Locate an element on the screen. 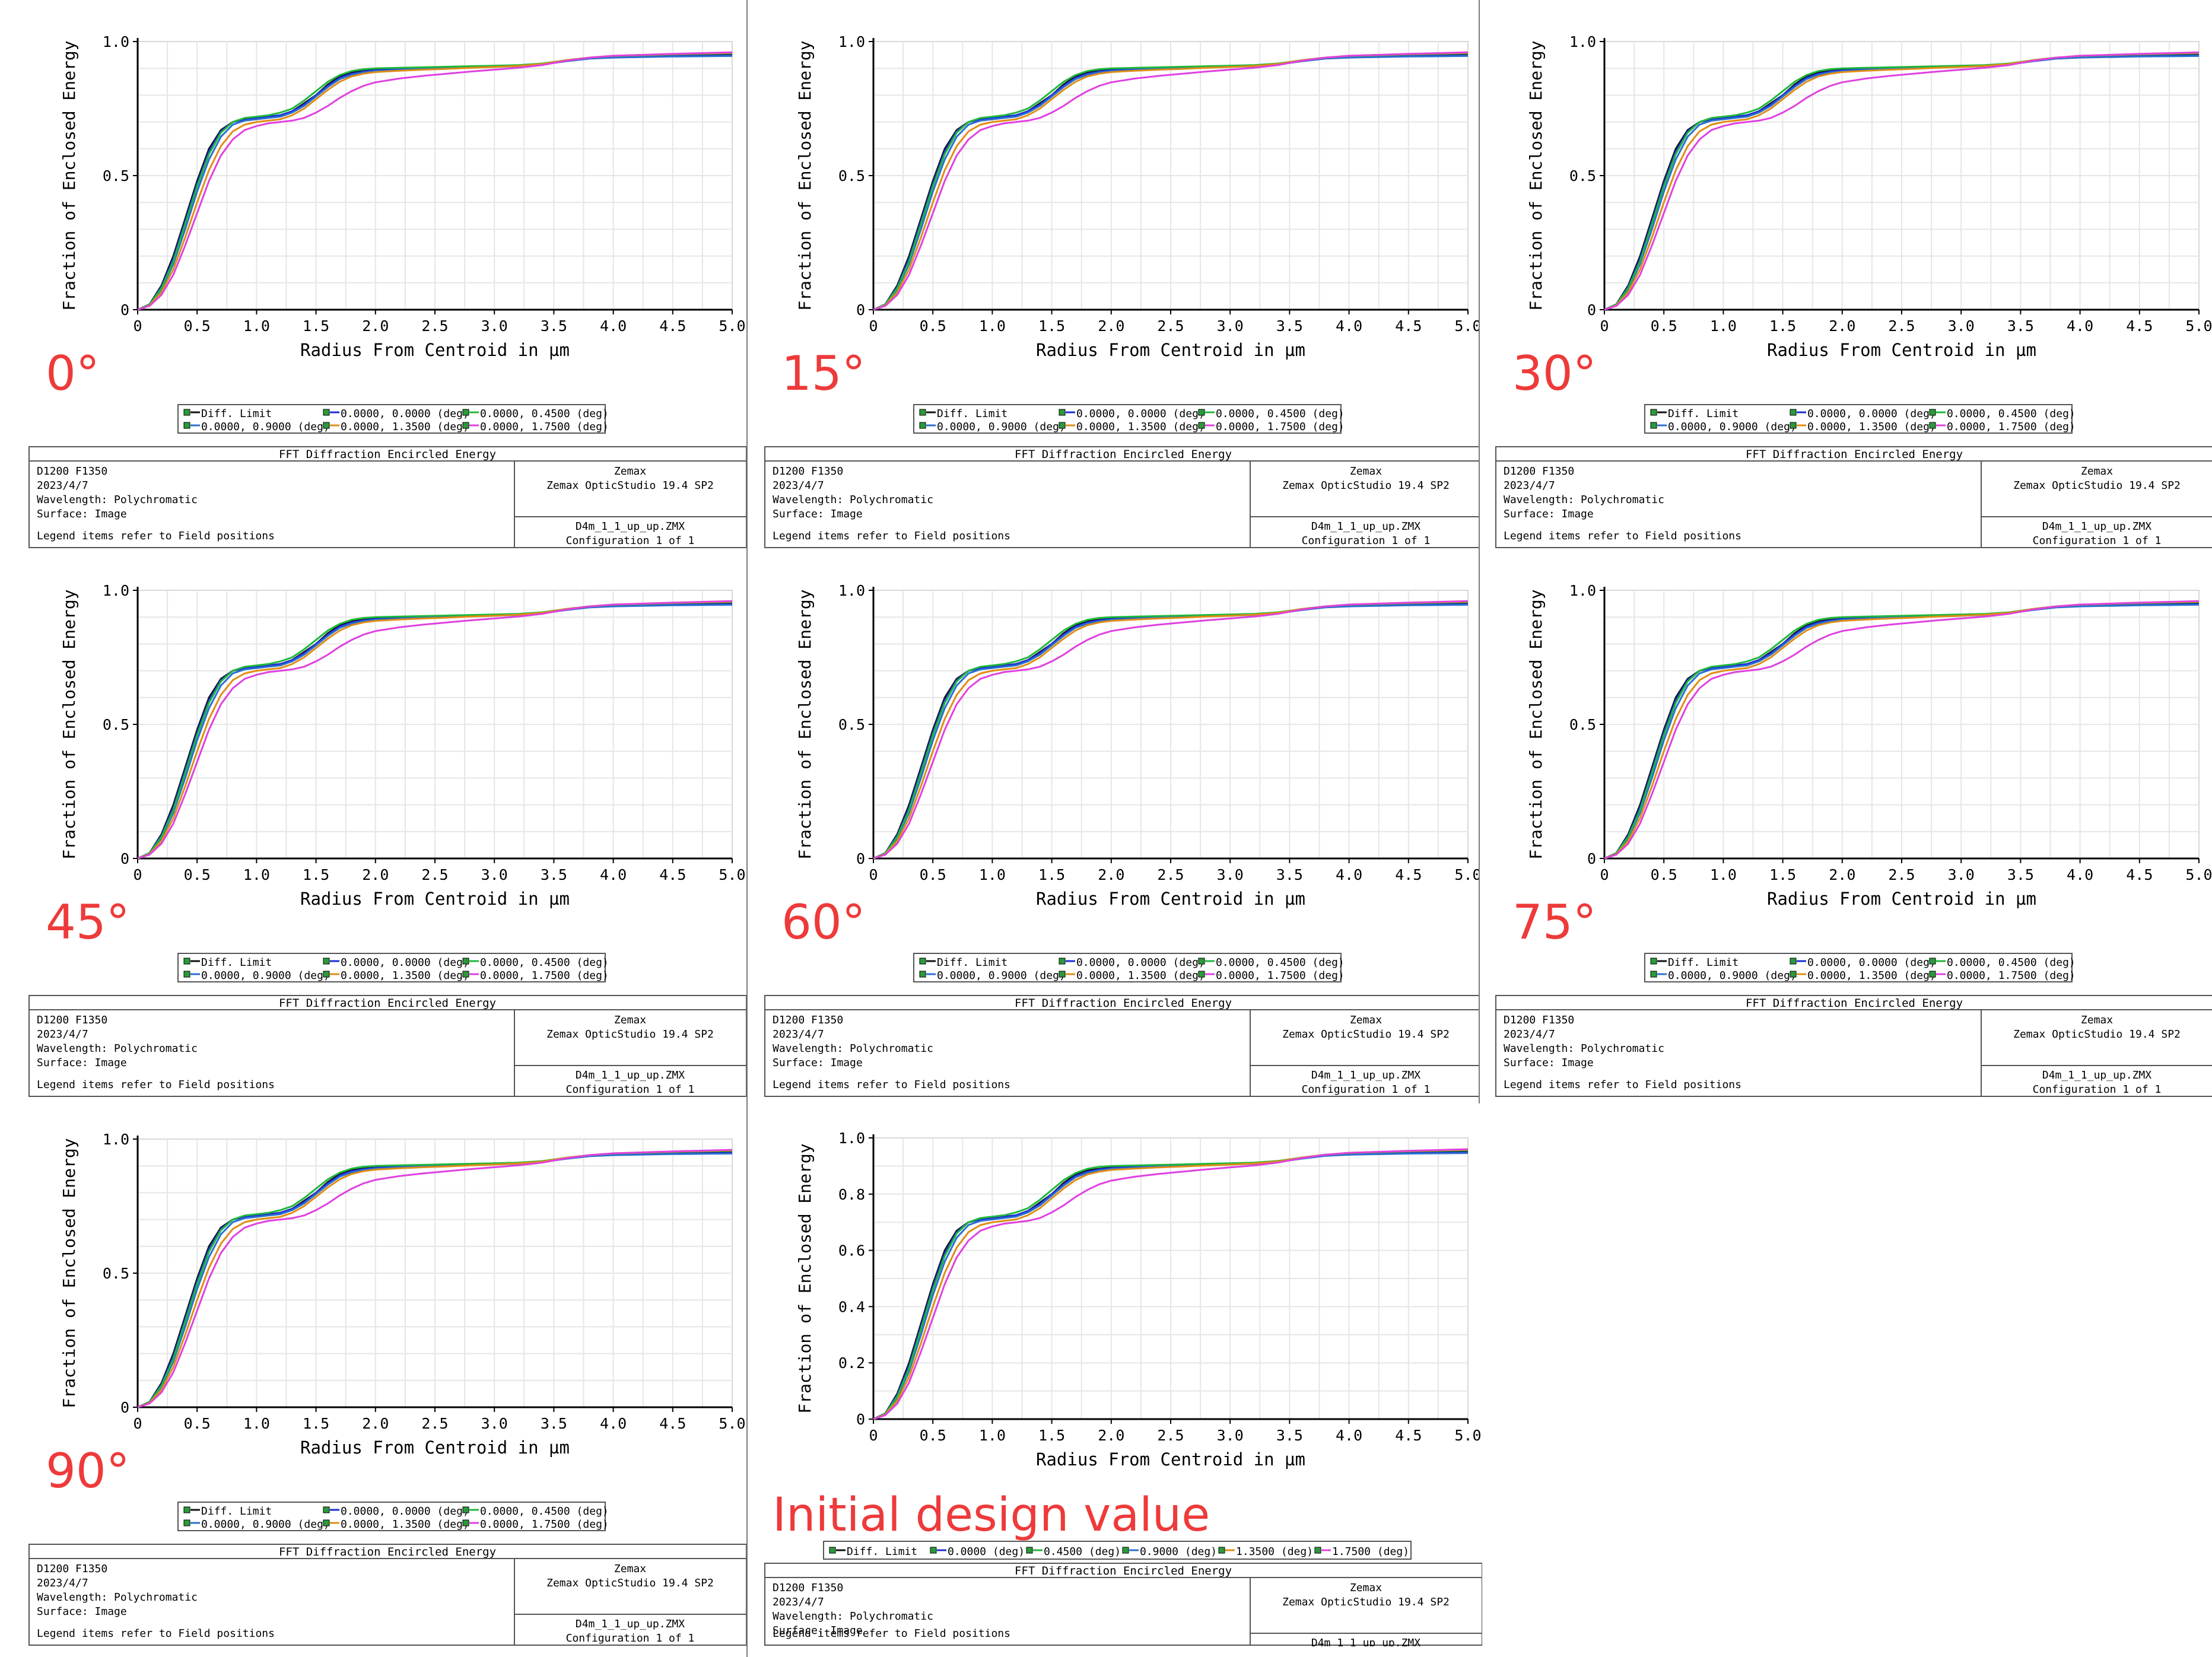 The image size is (2212, 1657). x-tick-label: 2.5 is located at coordinates (434, 326).